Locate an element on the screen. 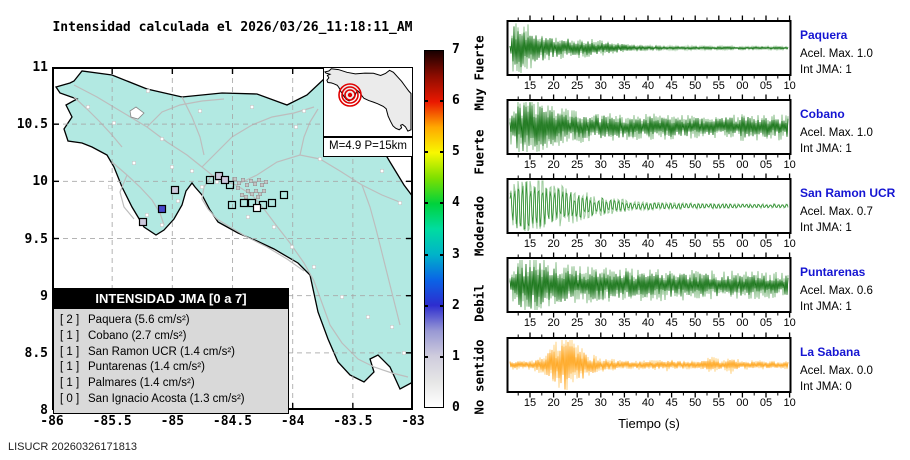 The width and height of the screenshot is (910, 460). map-x-tick-label: -83.5 is located at coordinates (353, 421).